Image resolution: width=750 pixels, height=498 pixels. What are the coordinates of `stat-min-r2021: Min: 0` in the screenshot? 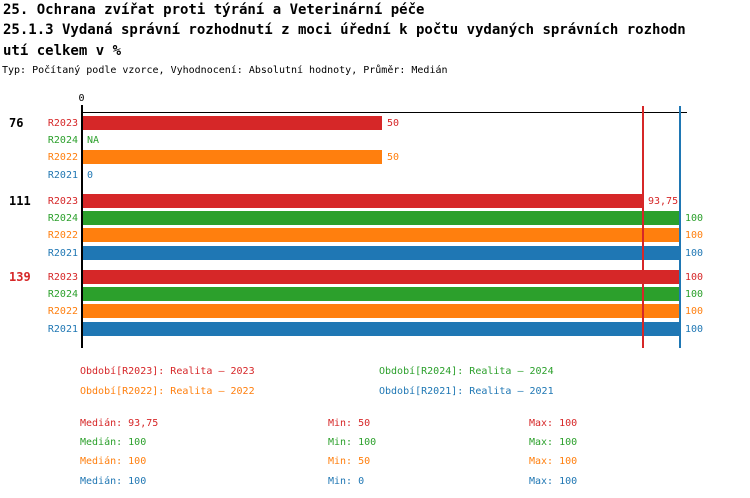 It's located at (346, 481).